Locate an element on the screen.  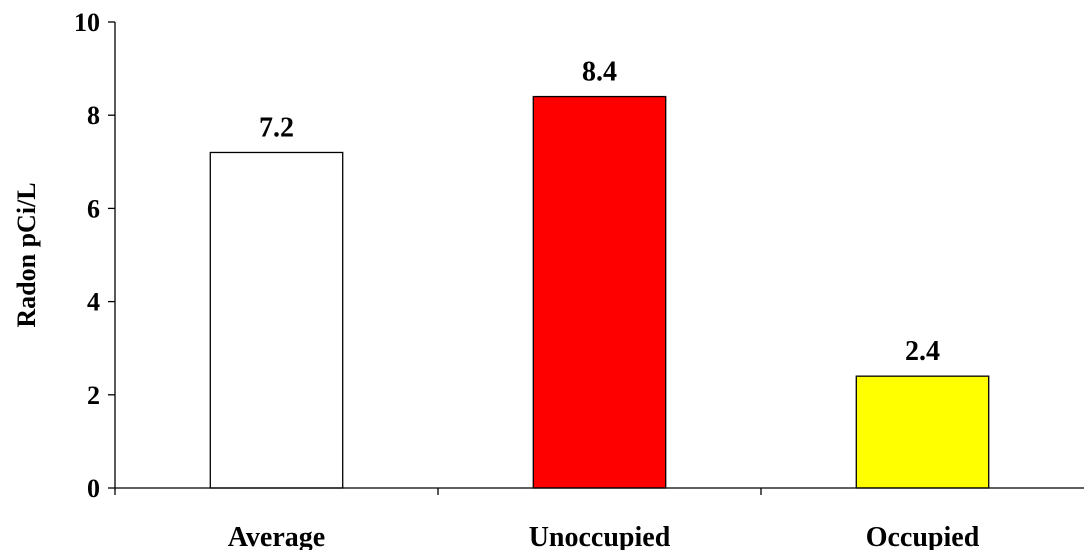
y-axis-ticks: 0 2 4 6 8 10 is located at coordinates (95, 255).